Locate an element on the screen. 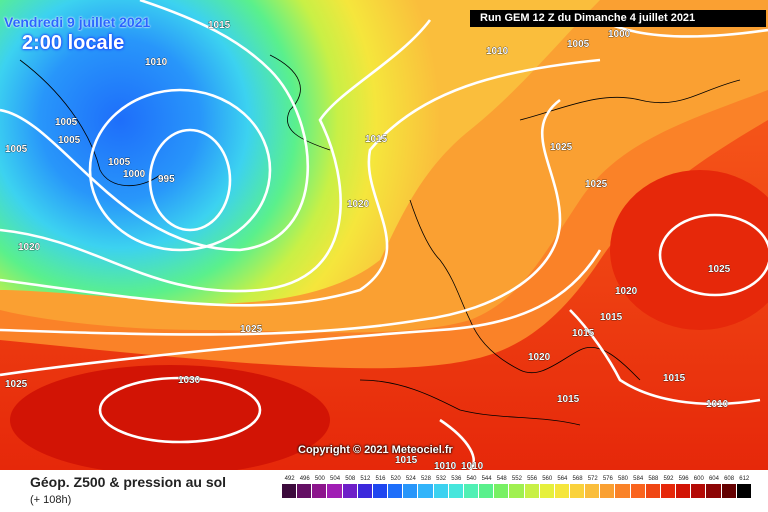 The image size is (768, 512). legend-label: 516 is located at coordinates (380, 479).